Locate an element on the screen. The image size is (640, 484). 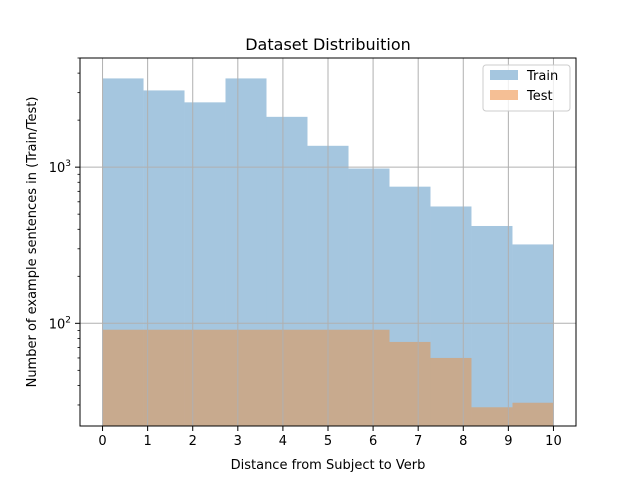
y-axis-ticks: 10² 10³ is located at coordinates (64, 231).